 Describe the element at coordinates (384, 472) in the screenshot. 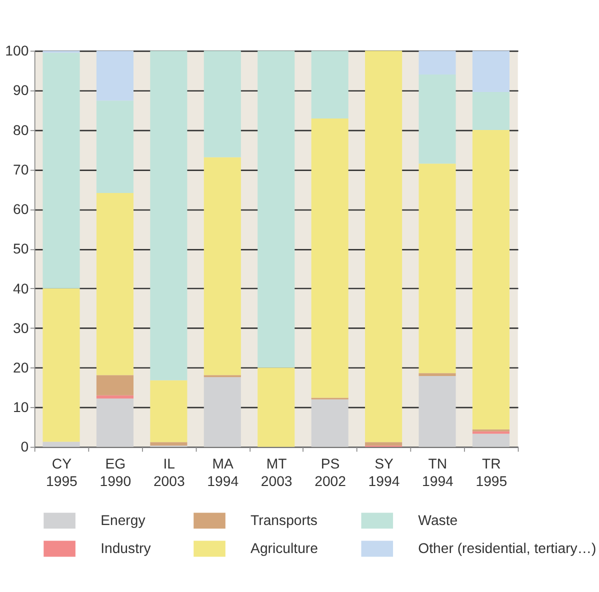

I see `x-tick-label: SY 1994` at that location.